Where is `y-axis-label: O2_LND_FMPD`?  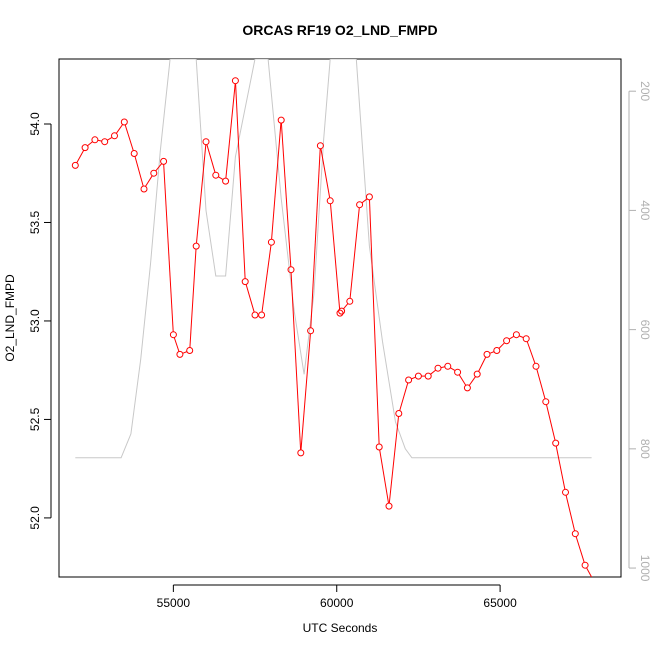
y-axis-label: O2_LND_FMPD is located at coordinates (10, 318).